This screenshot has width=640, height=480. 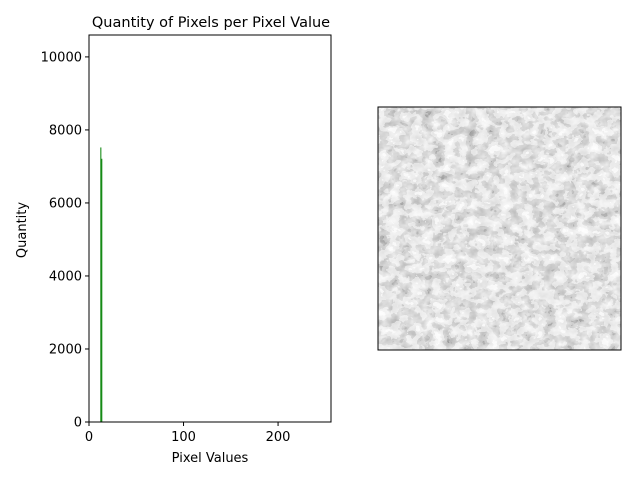 I want to click on y-tick-label: 6000, so click(x=65, y=203).